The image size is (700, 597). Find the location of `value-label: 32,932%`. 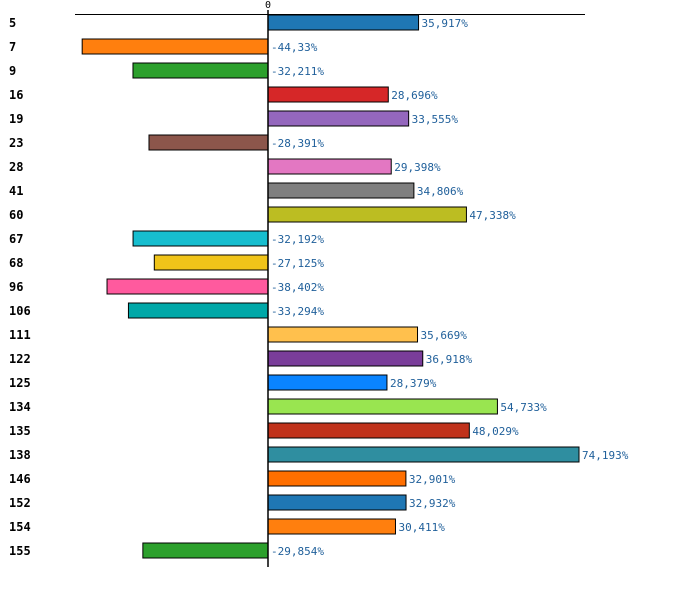

value-label: 32,932% is located at coordinates (432, 503).